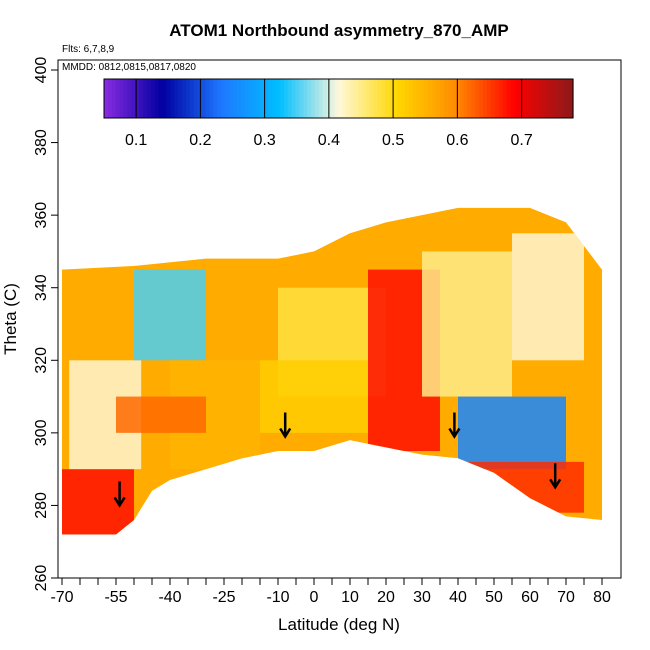 This screenshot has width=650, height=650. I want to click on x-tick-label: 40, so click(458, 597).